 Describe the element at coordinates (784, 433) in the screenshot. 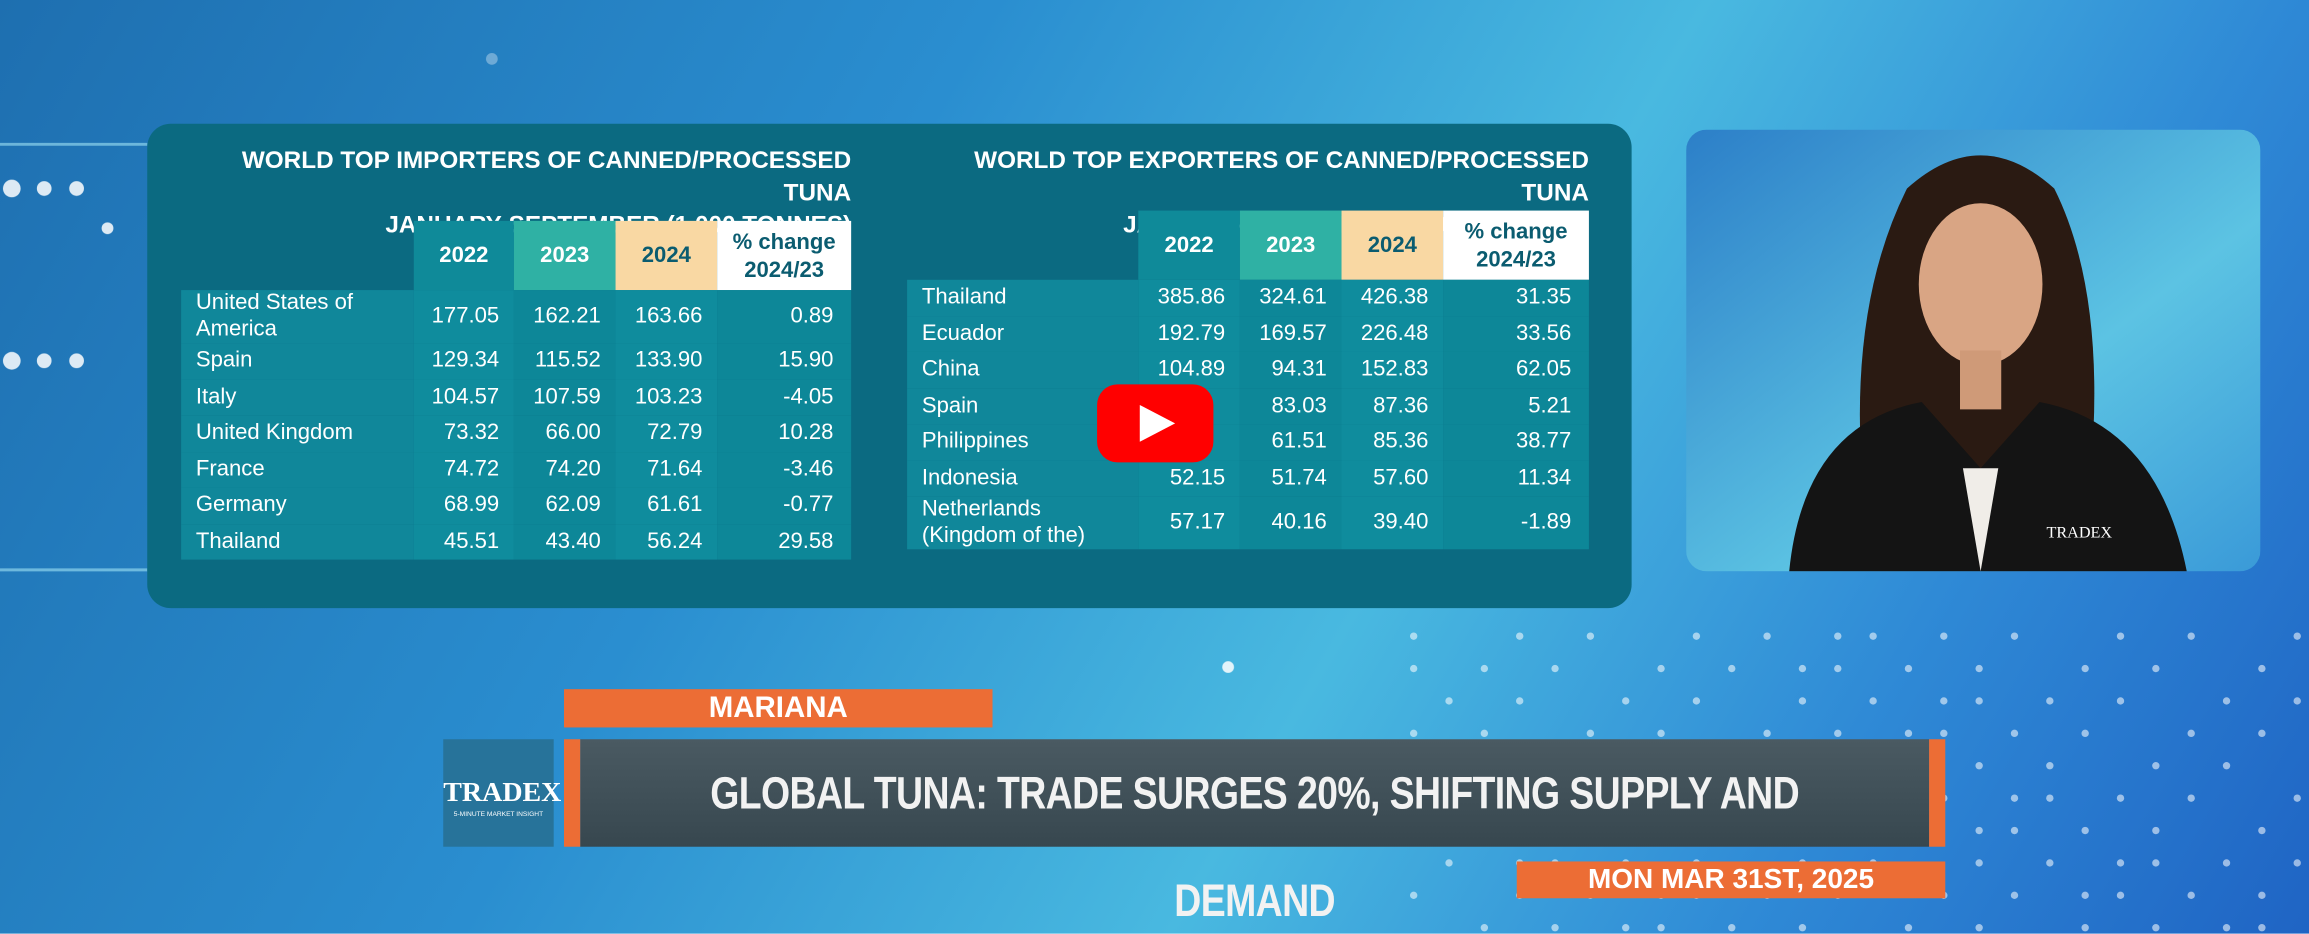

I see `cell-value: 10.28` at that location.